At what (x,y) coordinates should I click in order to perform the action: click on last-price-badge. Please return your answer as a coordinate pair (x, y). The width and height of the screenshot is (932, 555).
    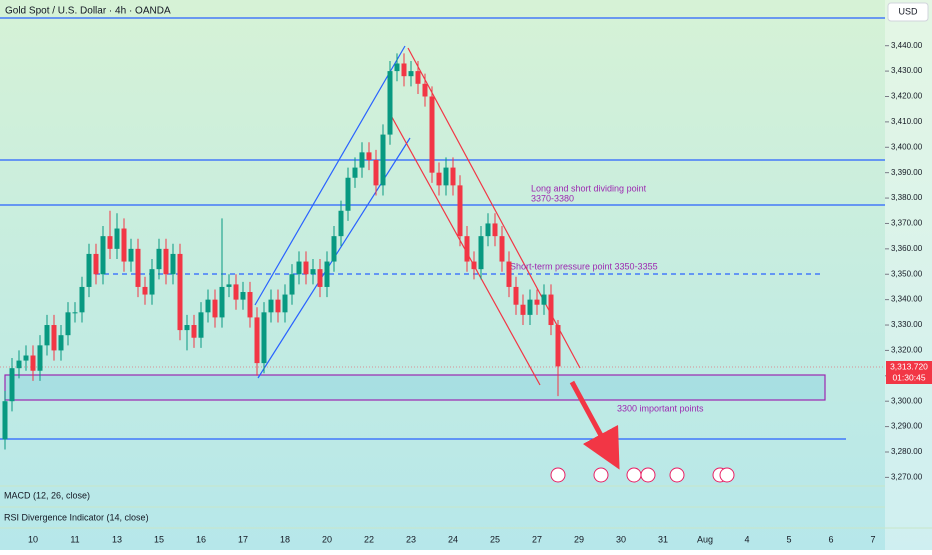
    Looking at the image, I should click on (909, 372).